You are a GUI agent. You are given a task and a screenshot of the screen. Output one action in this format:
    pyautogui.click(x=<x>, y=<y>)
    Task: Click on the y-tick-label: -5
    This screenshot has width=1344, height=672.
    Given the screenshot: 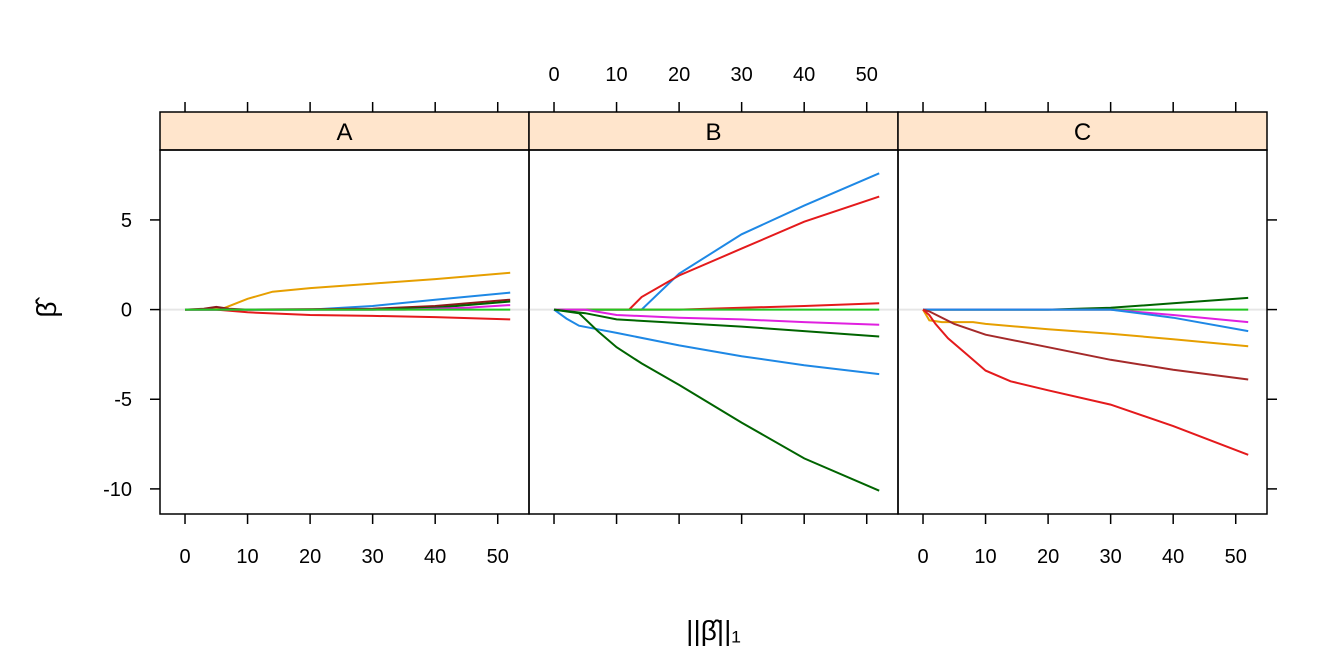 What is the action you would take?
    pyautogui.click(x=123, y=400)
    